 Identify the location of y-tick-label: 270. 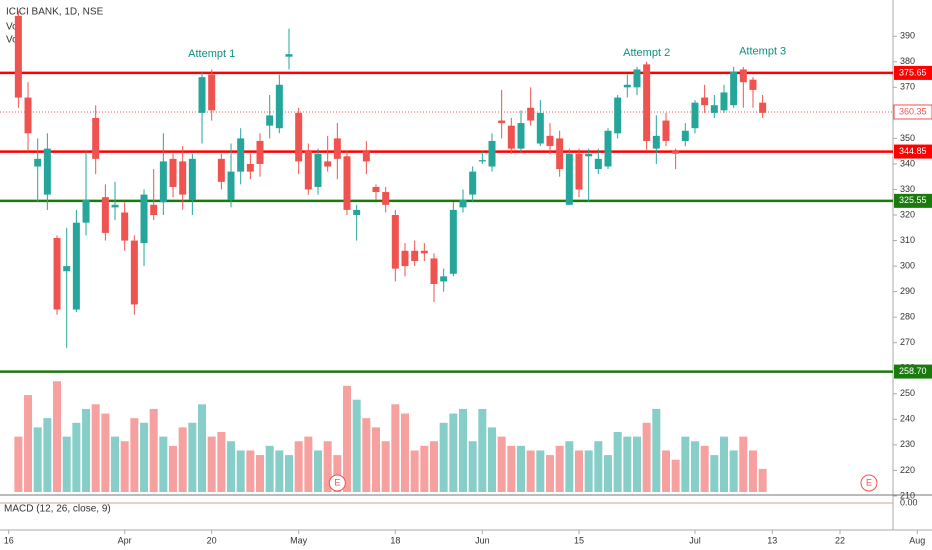
(907, 342).